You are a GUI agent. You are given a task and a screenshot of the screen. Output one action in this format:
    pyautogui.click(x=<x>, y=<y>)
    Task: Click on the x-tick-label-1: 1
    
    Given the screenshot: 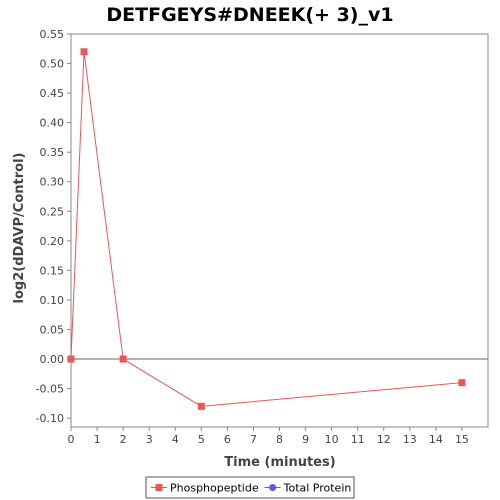 What is the action you would take?
    pyautogui.click(x=97, y=439)
    